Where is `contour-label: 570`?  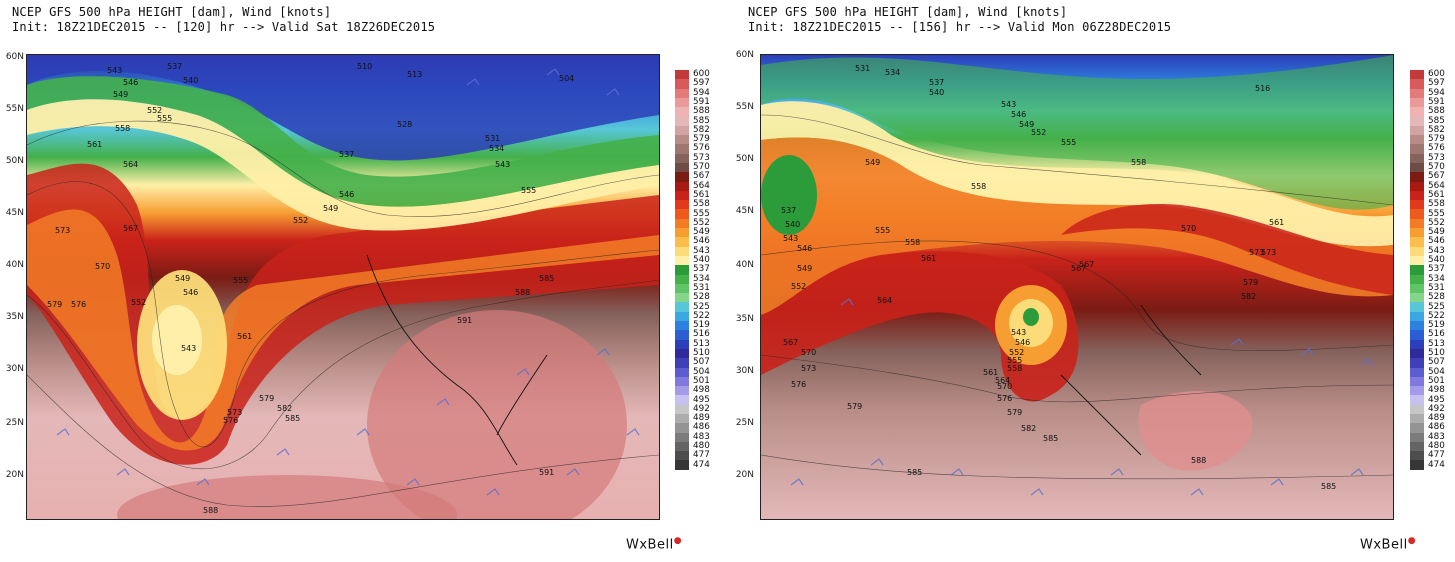
contour-label: 570 is located at coordinates (1188, 228).